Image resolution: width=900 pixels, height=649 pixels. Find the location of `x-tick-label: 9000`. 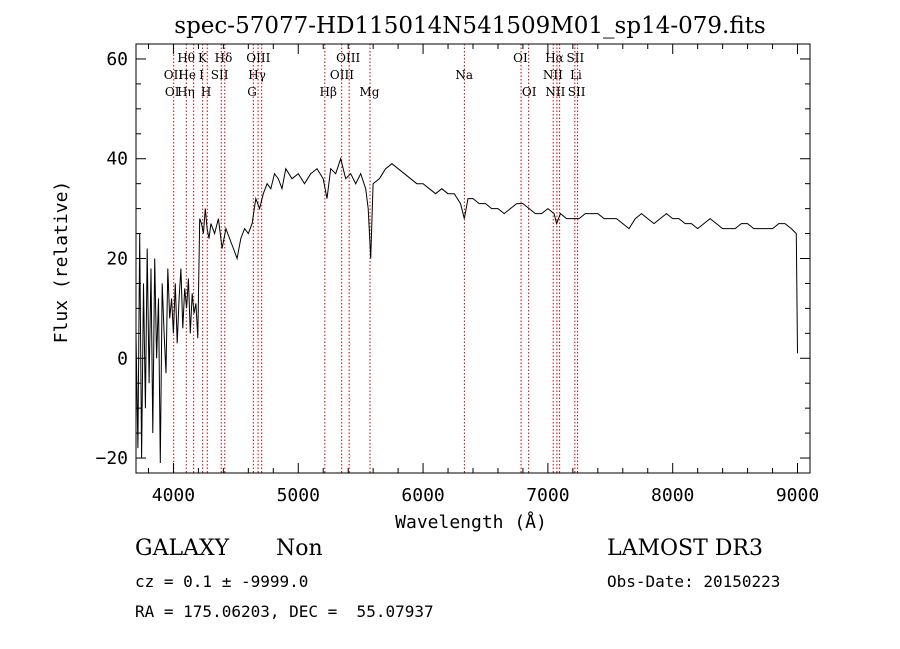

x-tick-label: 9000 is located at coordinates (797, 495).